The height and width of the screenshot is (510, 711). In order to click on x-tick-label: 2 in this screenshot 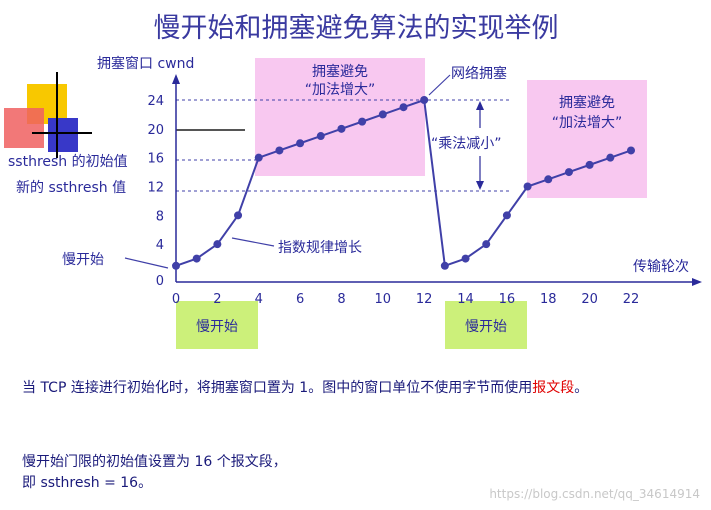, I will do `click(217, 299)`.